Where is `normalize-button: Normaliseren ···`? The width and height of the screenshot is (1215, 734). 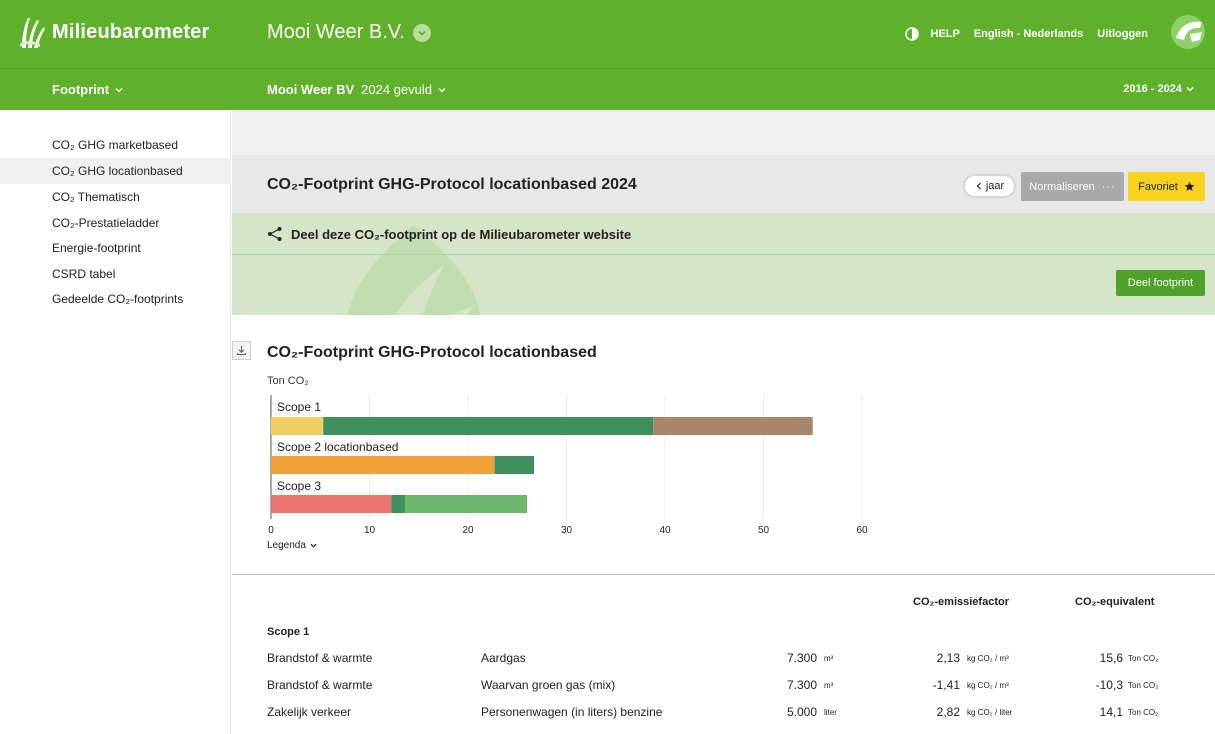 normalize-button: Normaliseren ··· is located at coordinates (1072, 186).